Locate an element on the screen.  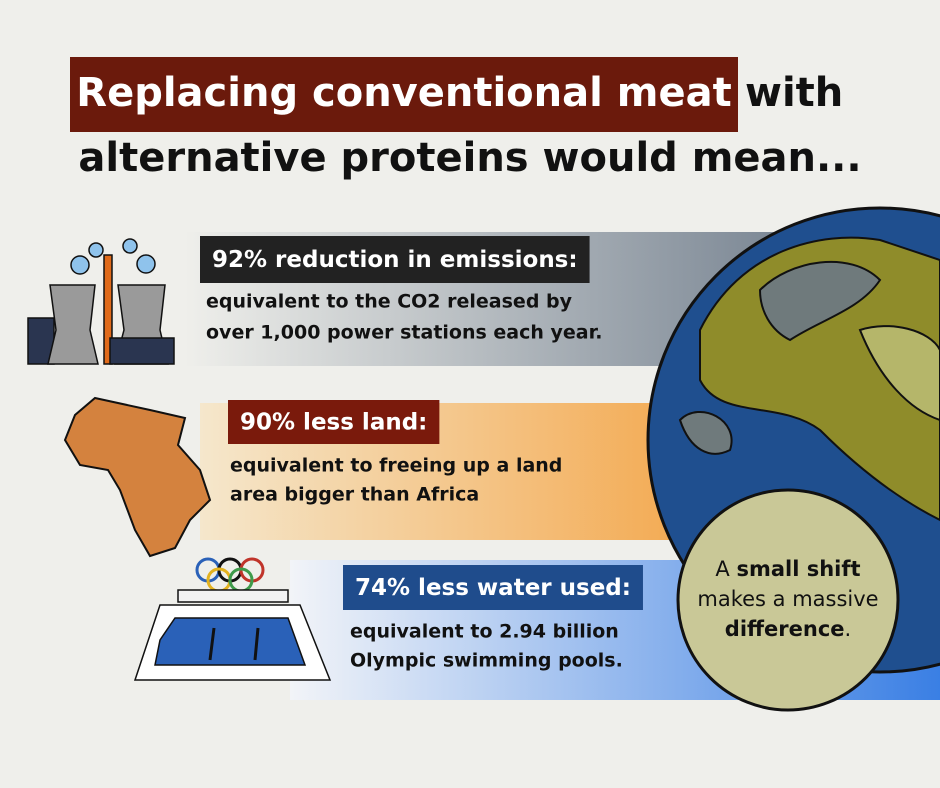
row-body: equivalent to 2.94 billion is located at coordinates (484, 632).